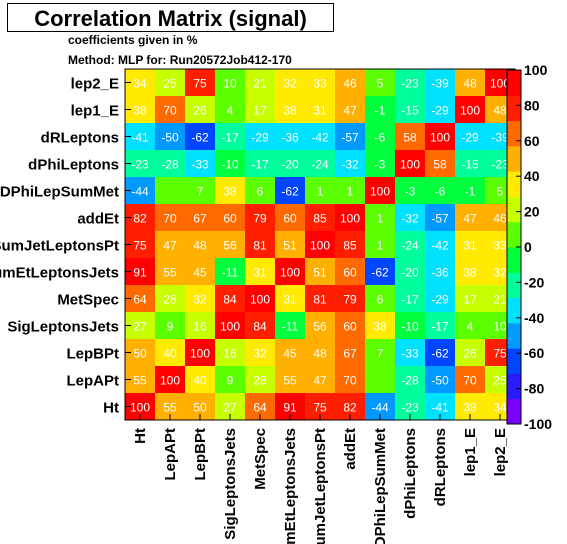  Describe the element at coordinates (500, 300) in the screenshot. I see `cell-value-label: 21` at that location.